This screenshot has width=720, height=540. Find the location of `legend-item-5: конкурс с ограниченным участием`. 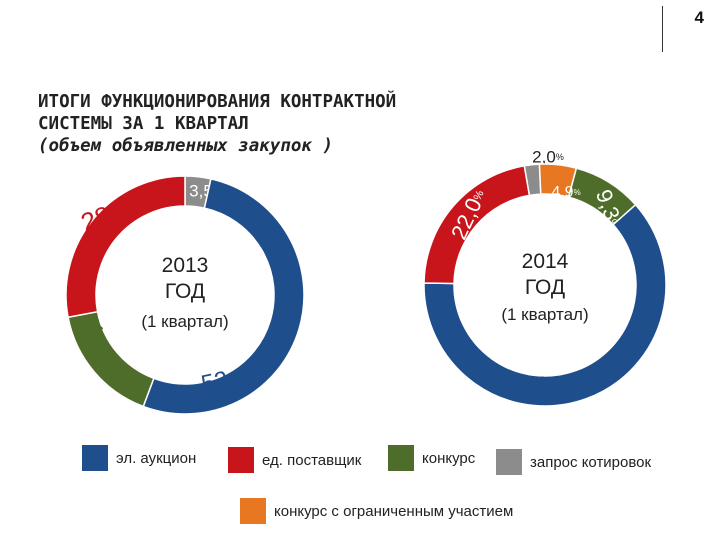

legend-item-5: конкурс с ограниченным участием is located at coordinates (376, 511).